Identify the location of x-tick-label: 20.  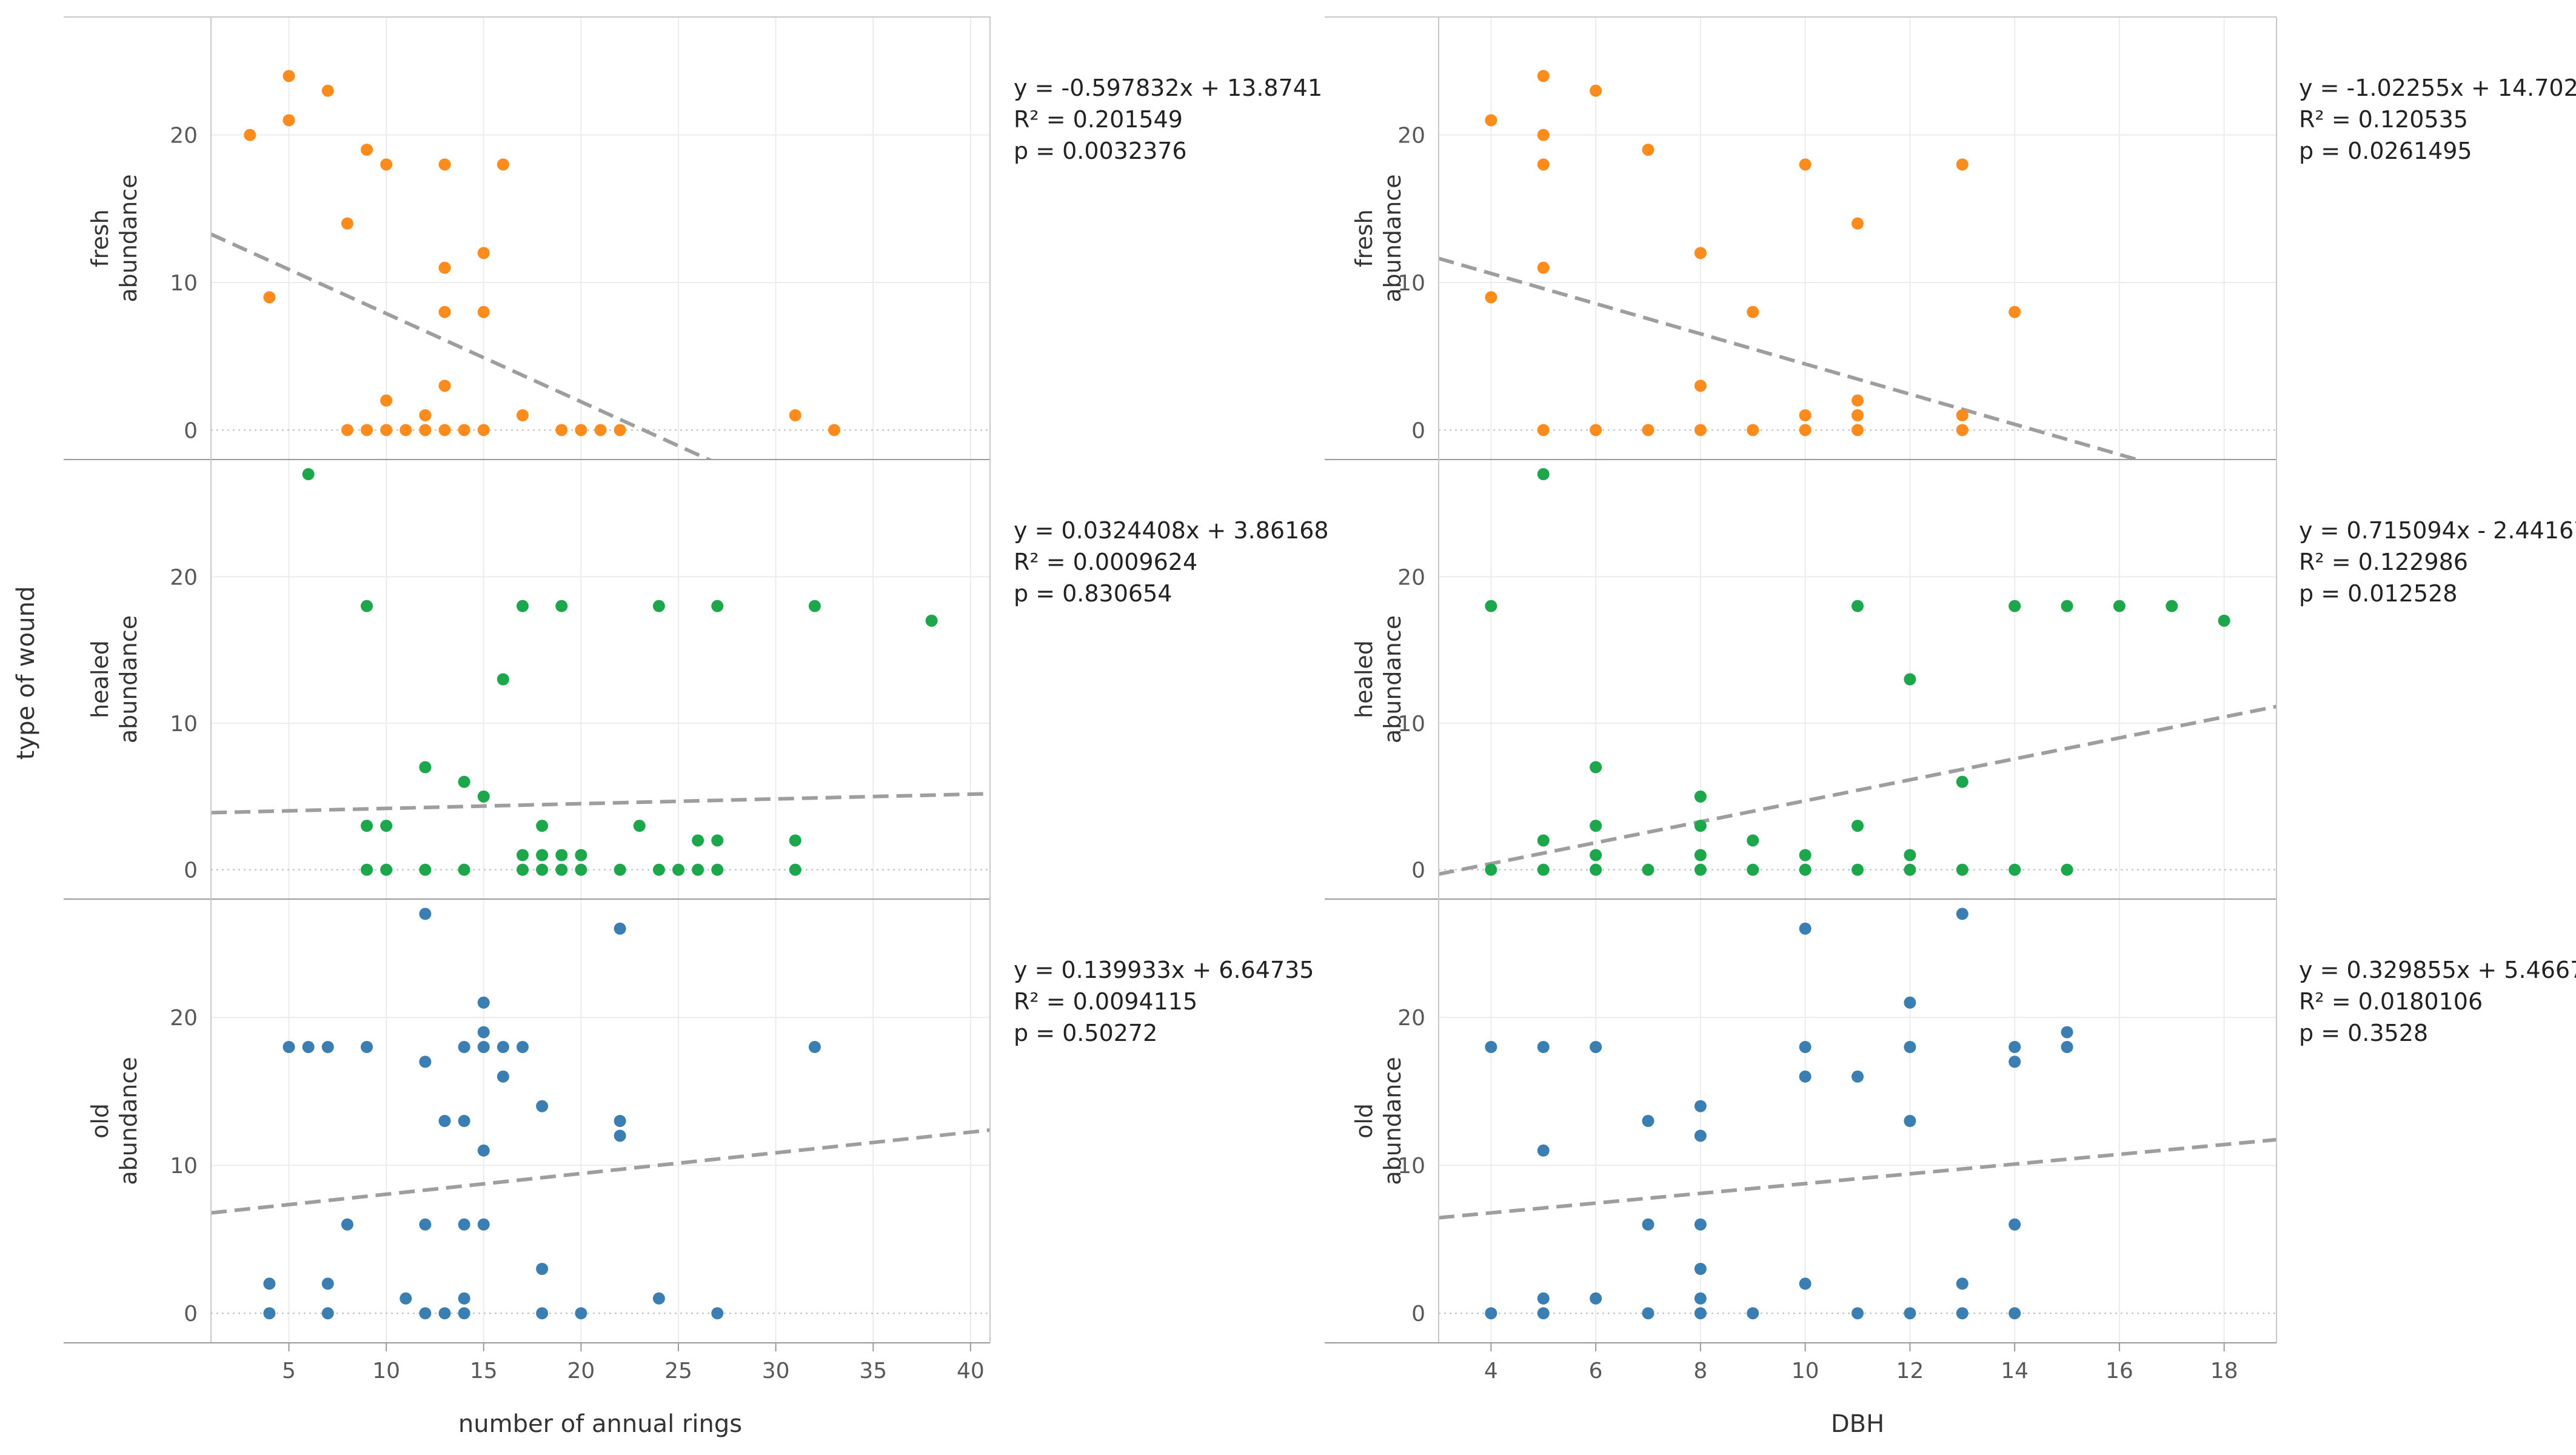
(581, 1371).